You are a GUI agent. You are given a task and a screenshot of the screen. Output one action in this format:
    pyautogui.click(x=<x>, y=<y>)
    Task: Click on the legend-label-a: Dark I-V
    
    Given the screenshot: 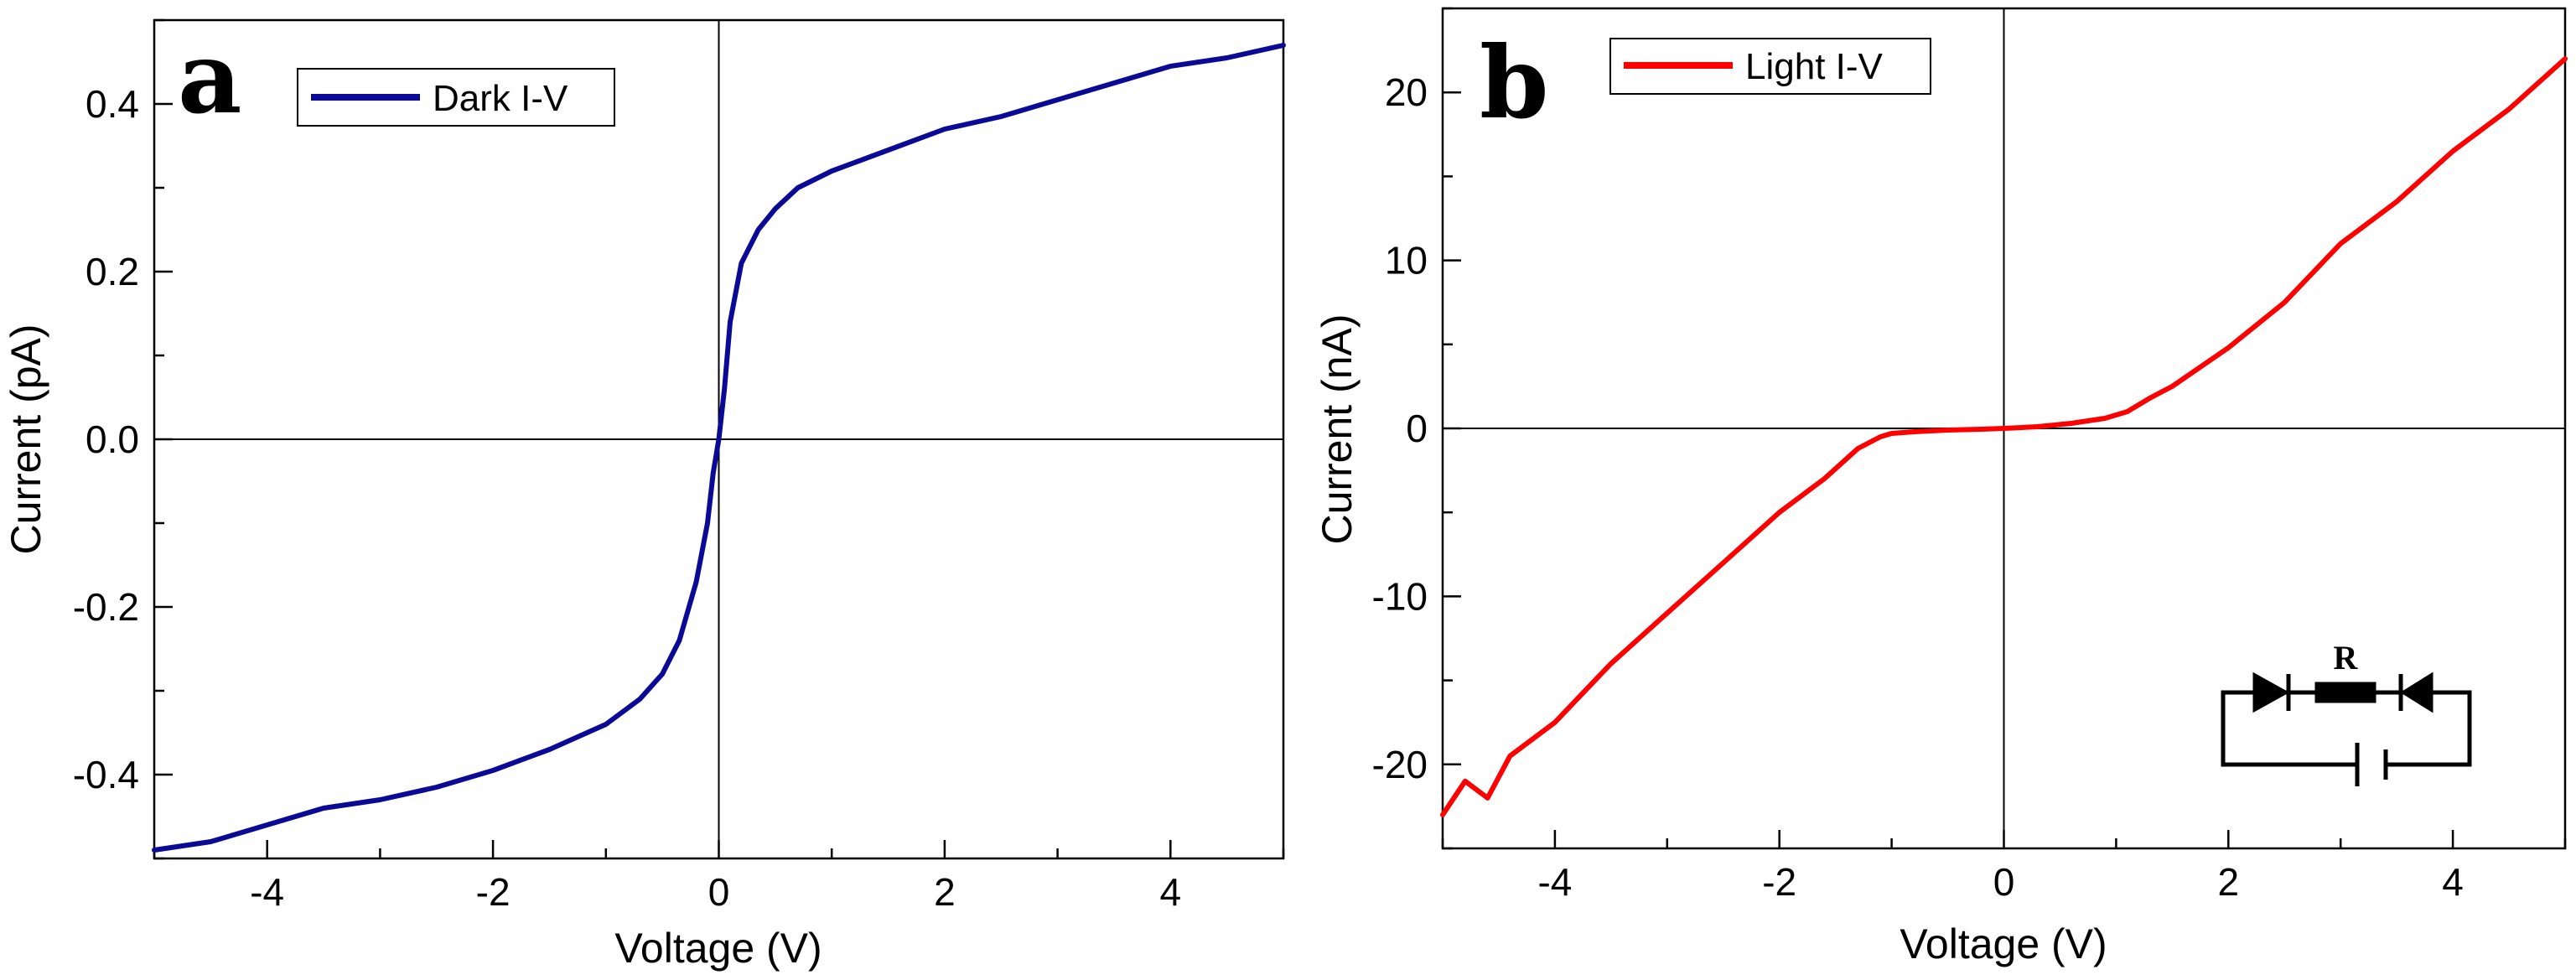 What is the action you would take?
    pyautogui.click(x=500, y=98)
    